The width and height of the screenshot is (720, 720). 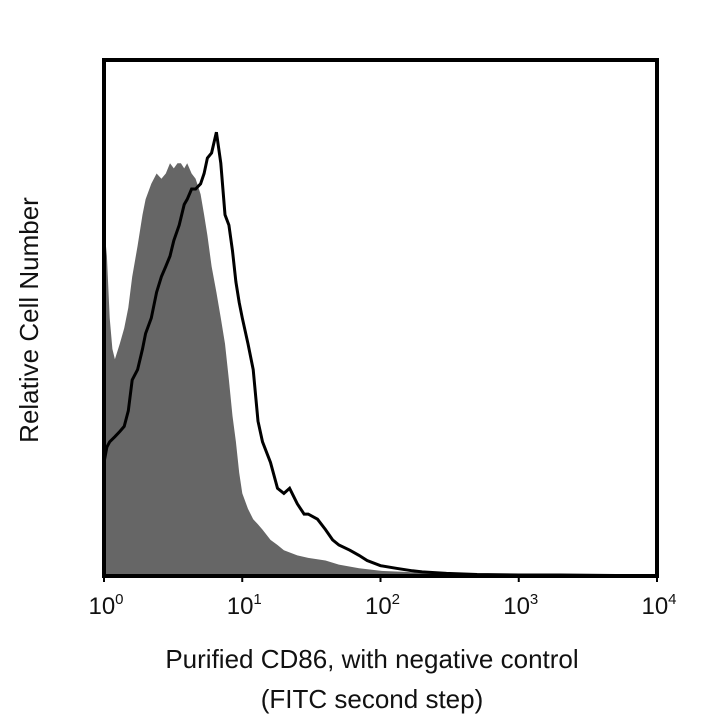 What do you see at coordinates (382, 605) in the screenshot?
I see `x-tick-label: 10²` at bounding box center [382, 605].